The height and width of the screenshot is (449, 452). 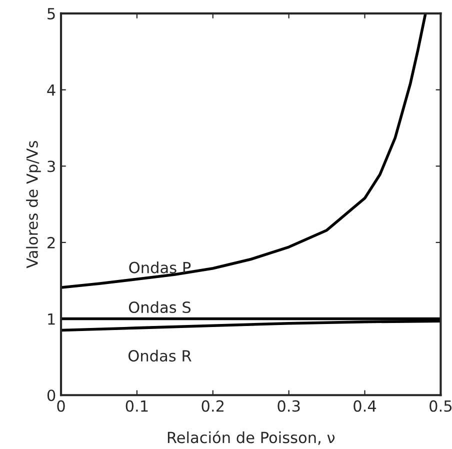 I want to click on x-tick-label: 0.4, so click(x=365, y=406).